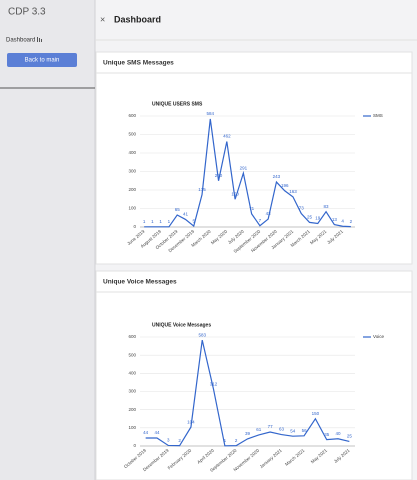 Image resolution: width=417 pixels, height=480 pixels. I want to click on back-button, so click(42, 60).